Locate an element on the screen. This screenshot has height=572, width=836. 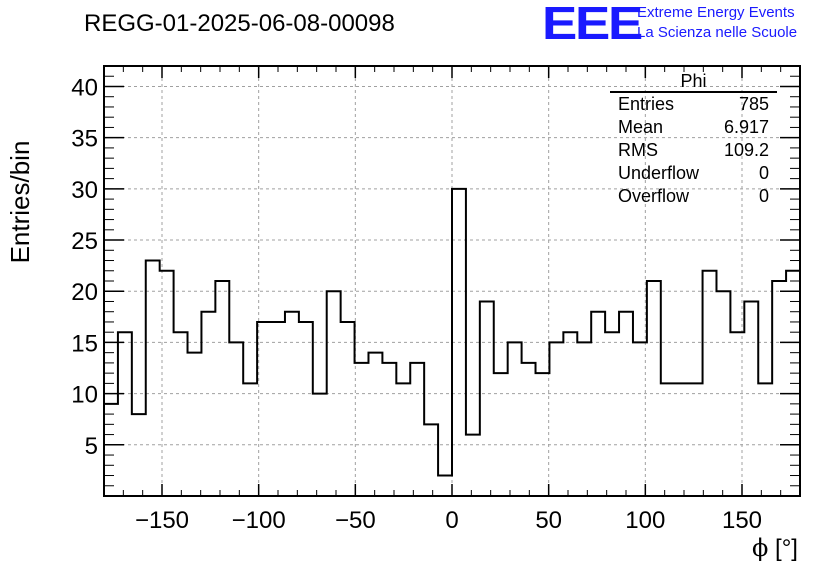
stat-key: Underflow is located at coordinates (659, 173).